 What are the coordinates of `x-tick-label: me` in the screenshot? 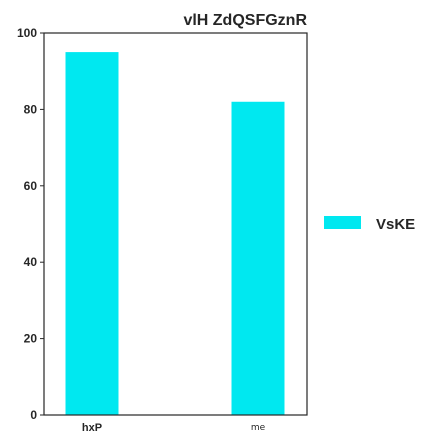 It's located at (258, 428).